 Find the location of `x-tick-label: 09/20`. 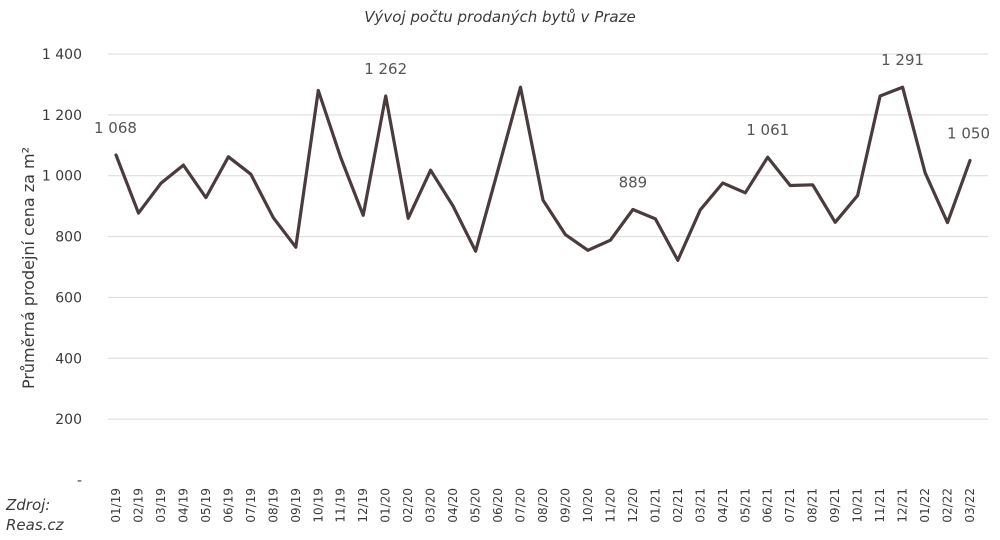

x-tick-label: 09/20 is located at coordinates (565, 505).